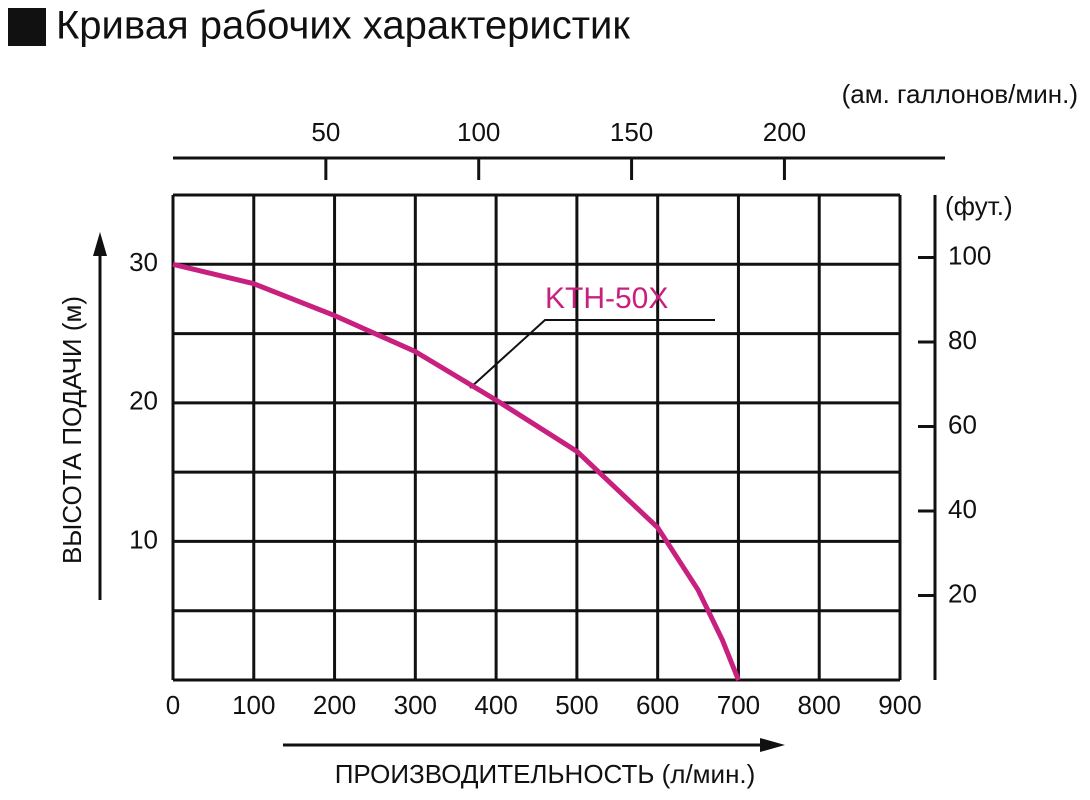  What do you see at coordinates (969, 255) in the screenshot?
I see `y2-tick-label: 100` at bounding box center [969, 255].